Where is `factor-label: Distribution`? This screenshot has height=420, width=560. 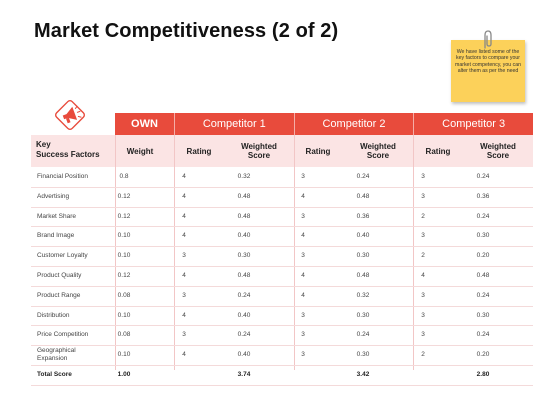 factor-label: Distribution is located at coordinates (53, 315).